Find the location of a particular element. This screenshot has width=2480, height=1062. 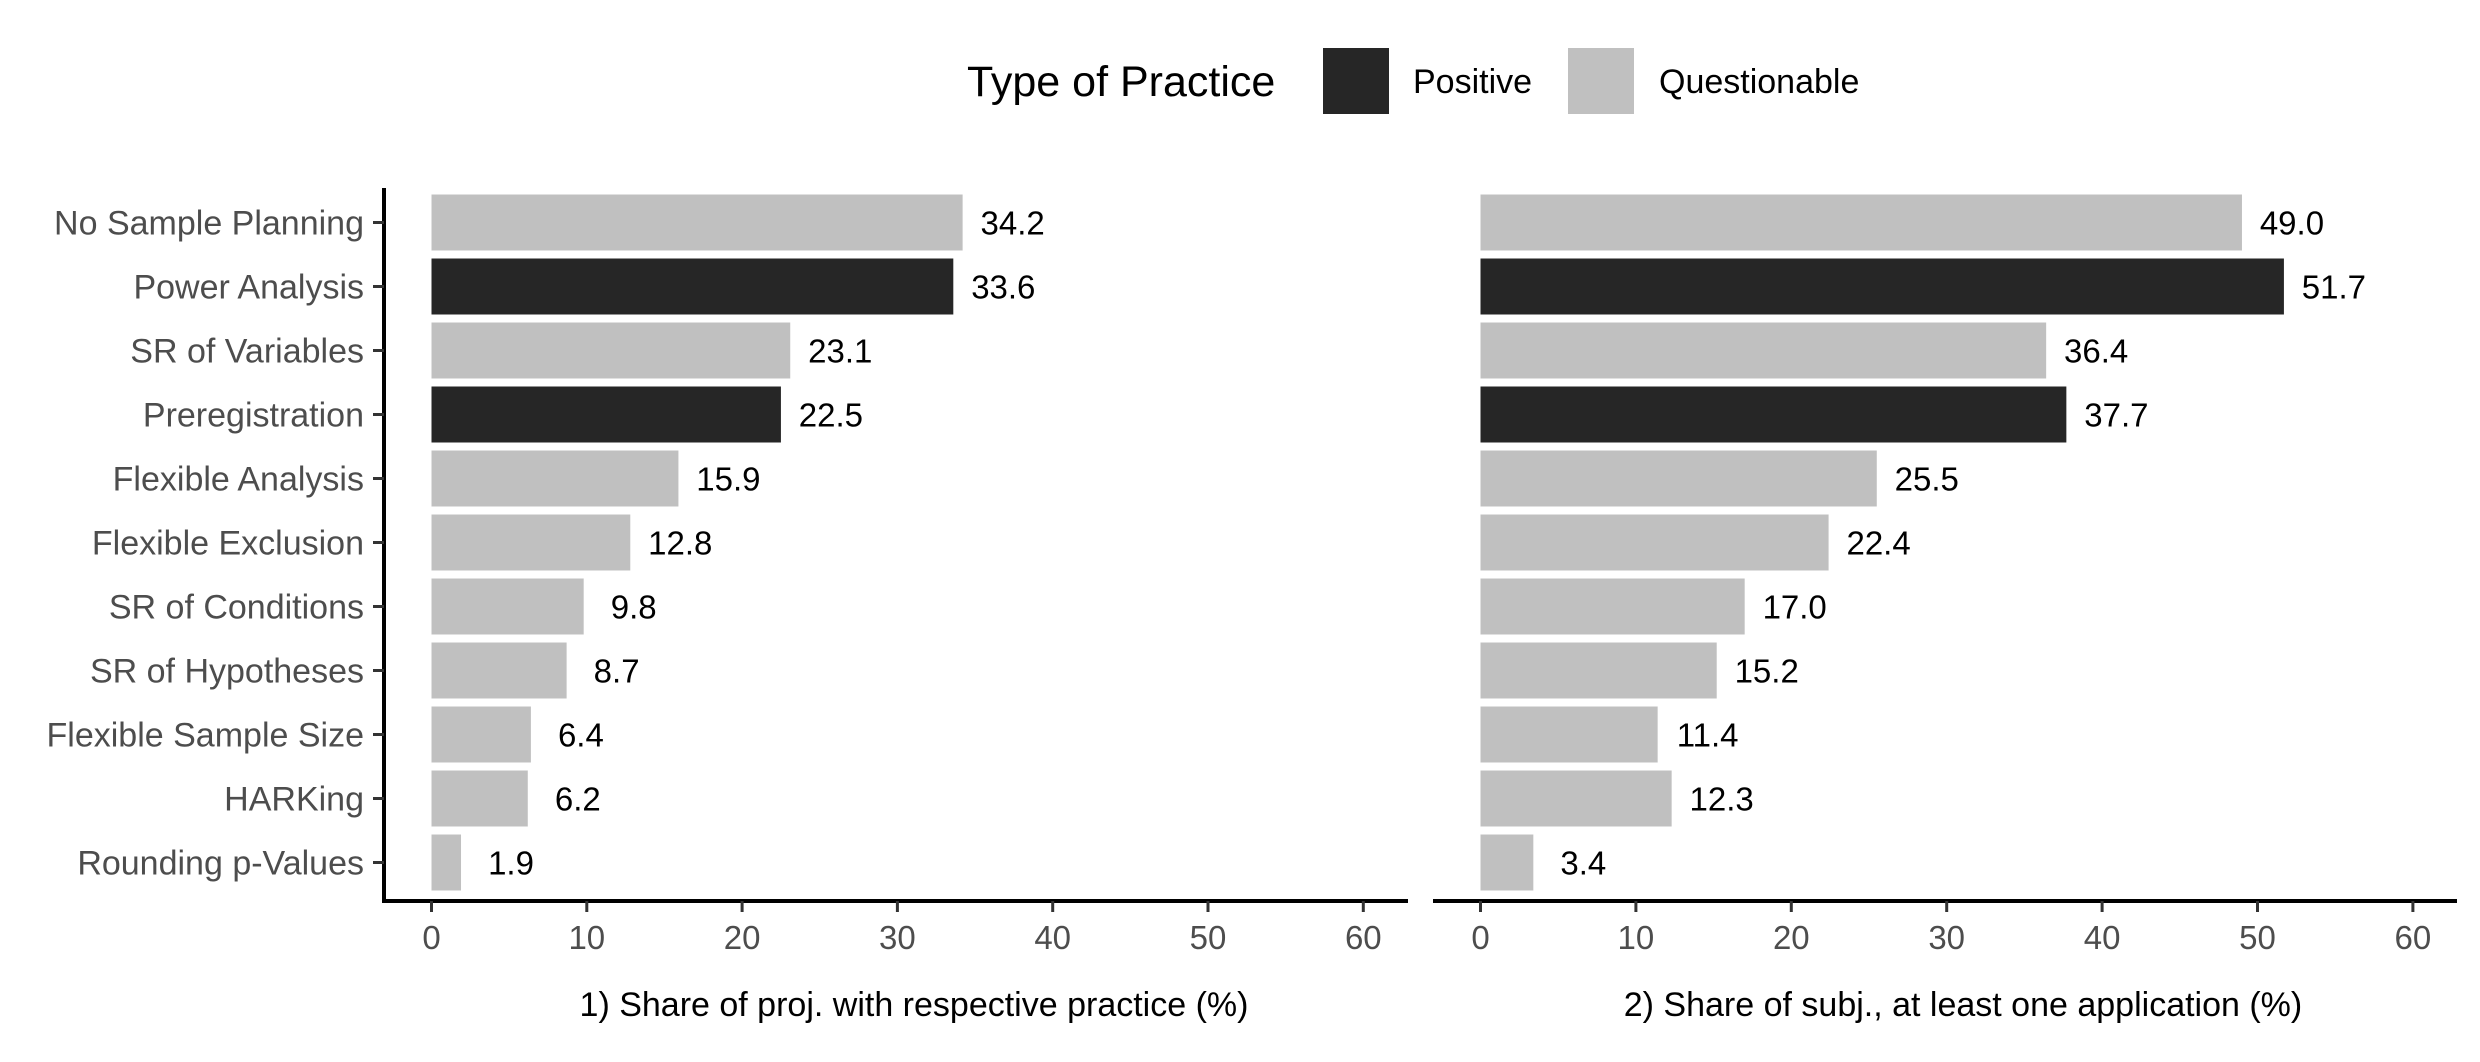

legend-title: Type of Practice is located at coordinates (1121, 82).